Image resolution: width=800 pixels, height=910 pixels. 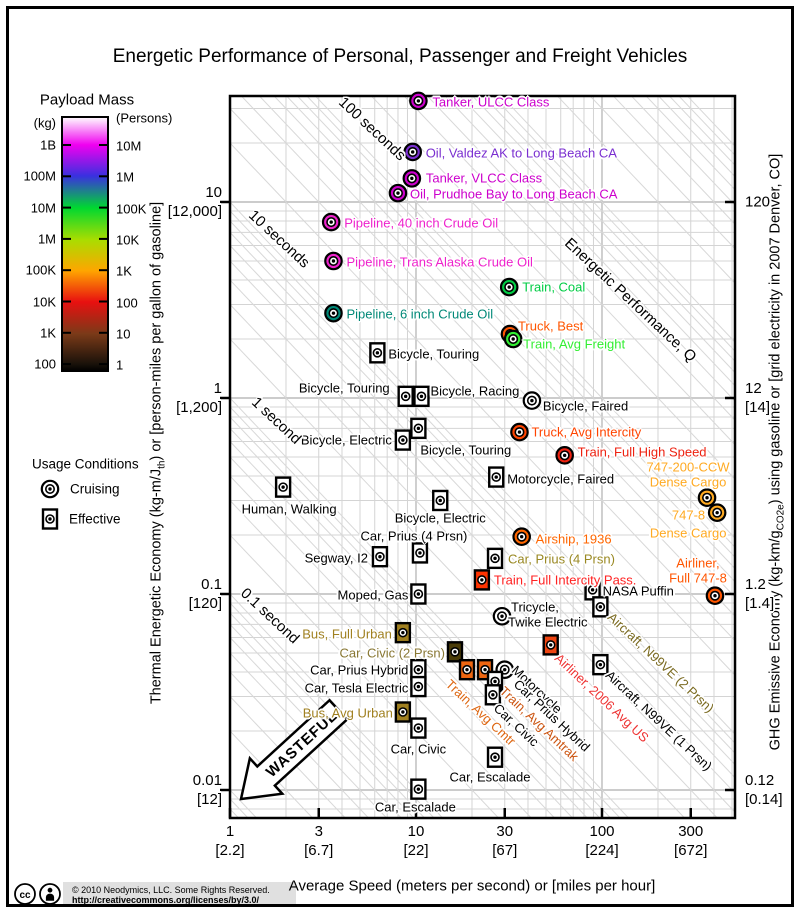 I want to click on effective-icon, so click(x=50, y=519).